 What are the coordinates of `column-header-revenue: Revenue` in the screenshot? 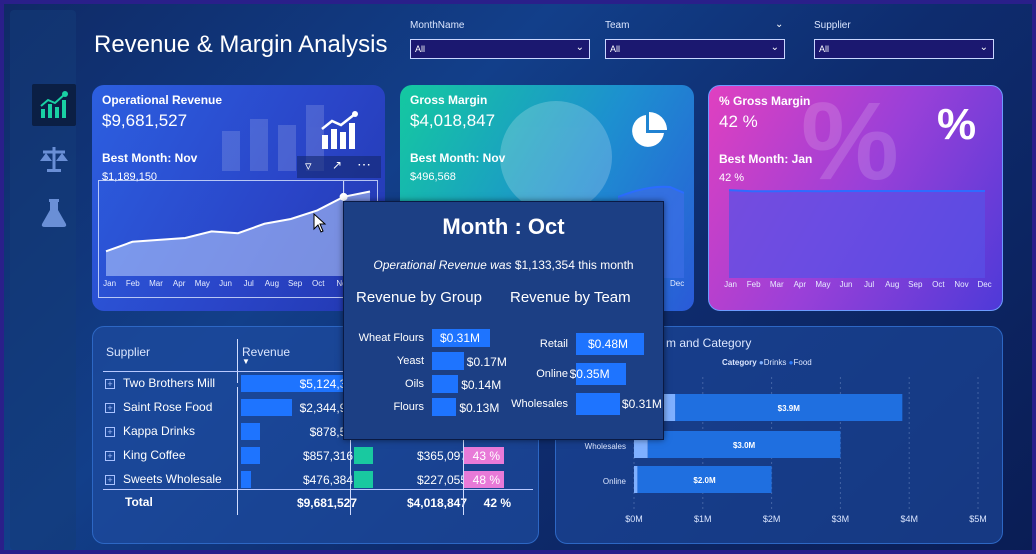 It's located at (266, 352).